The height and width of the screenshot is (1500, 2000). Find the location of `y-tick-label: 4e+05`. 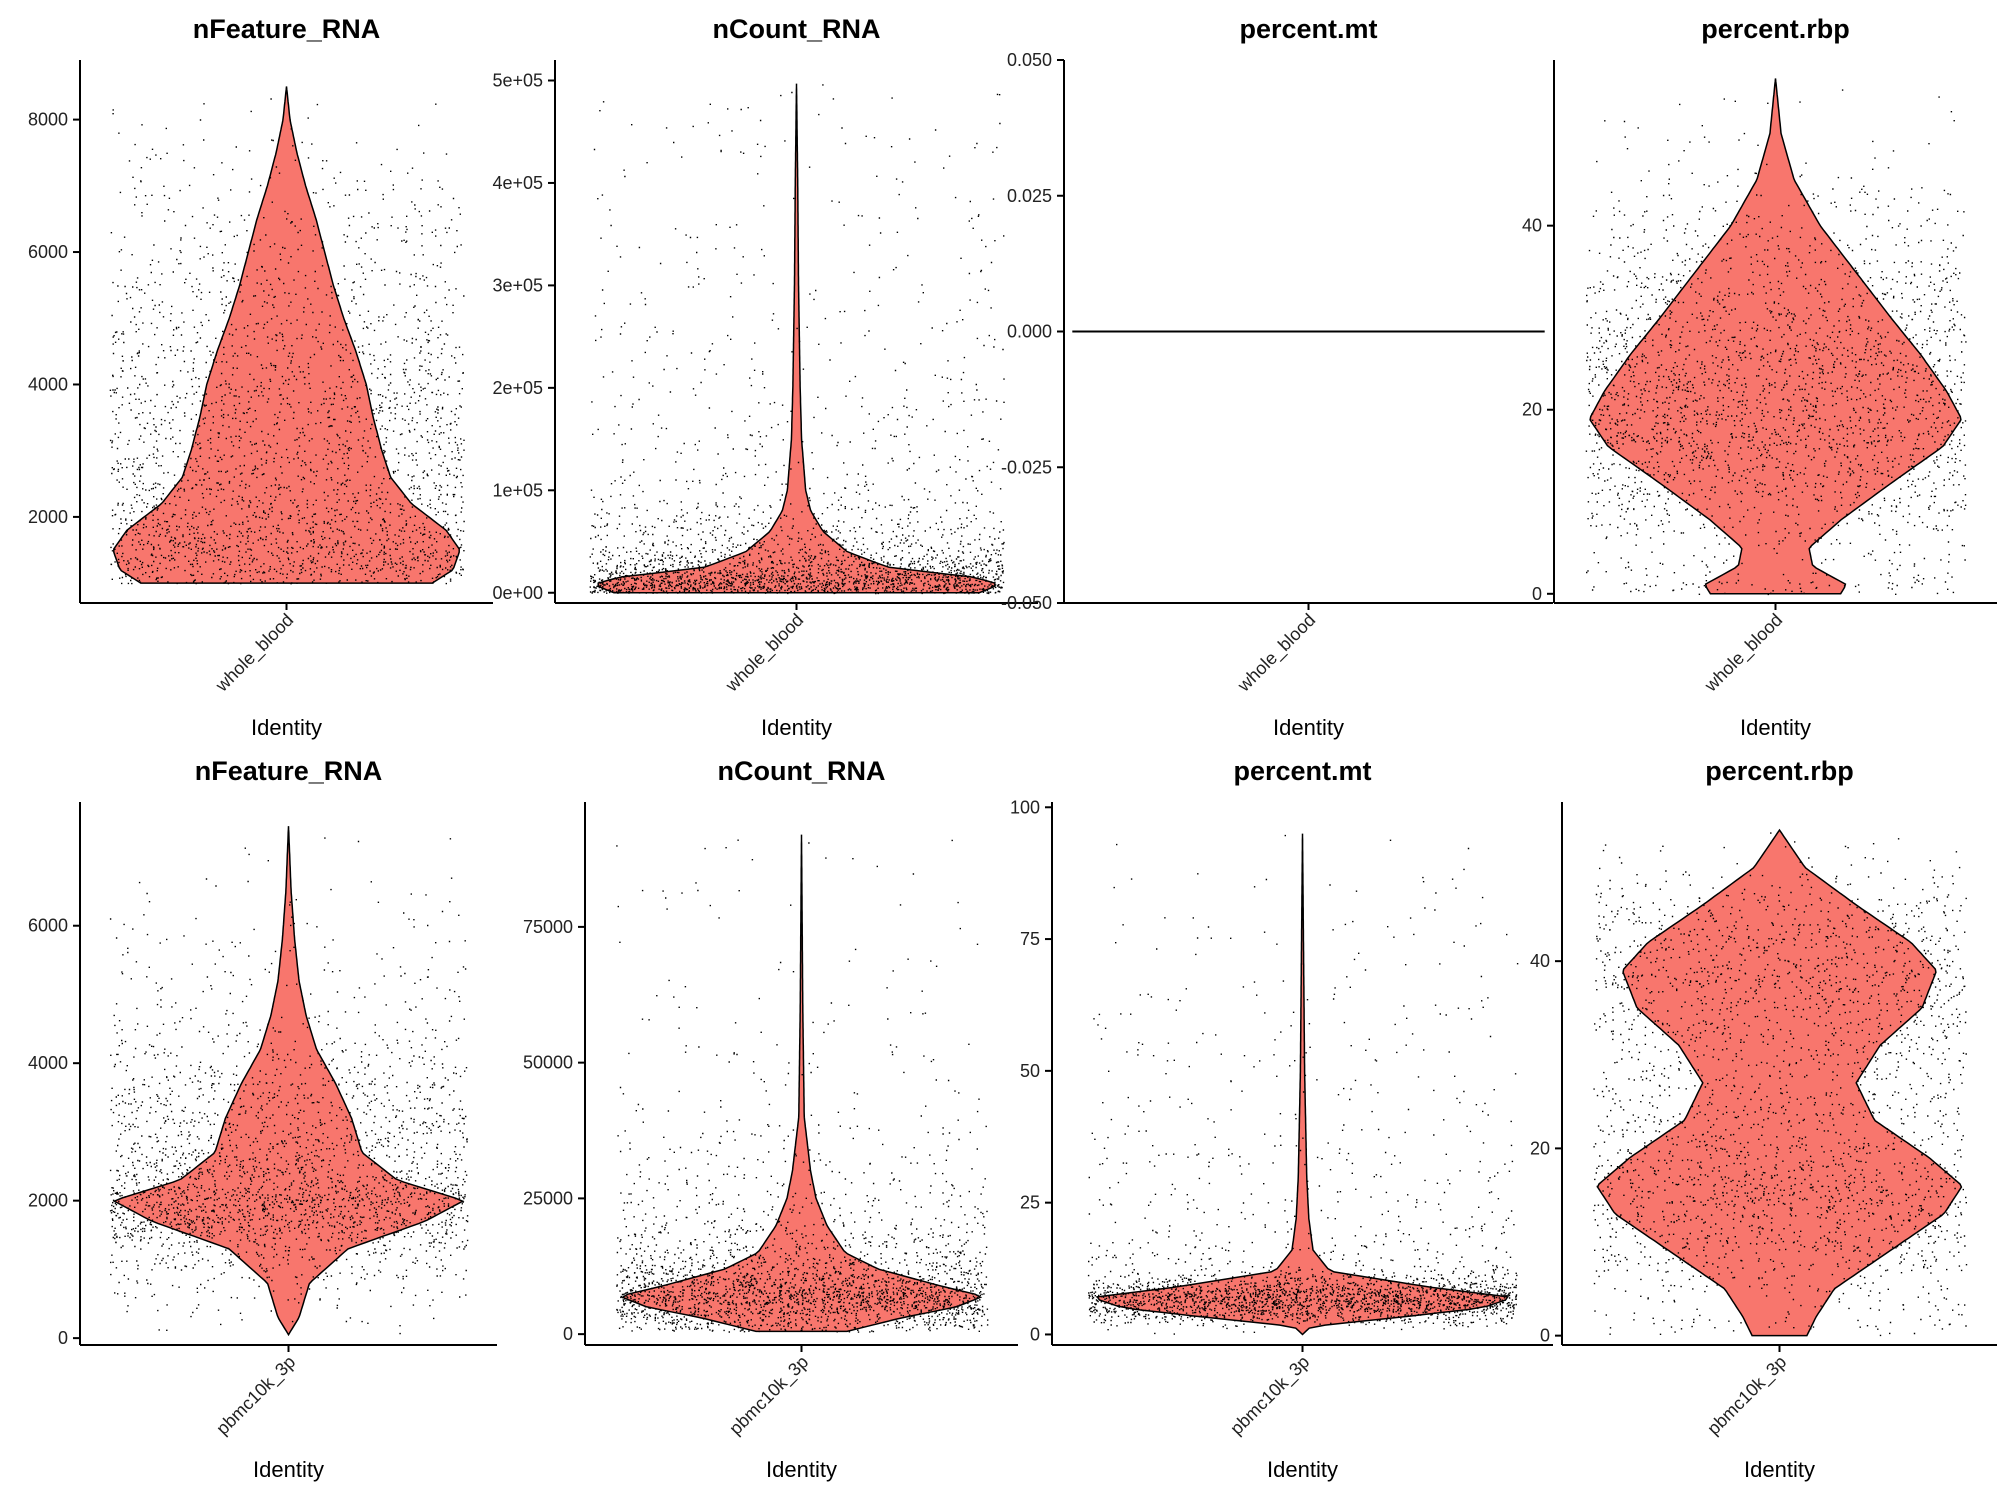

y-tick-label: 4e+05 is located at coordinates (517, 183).